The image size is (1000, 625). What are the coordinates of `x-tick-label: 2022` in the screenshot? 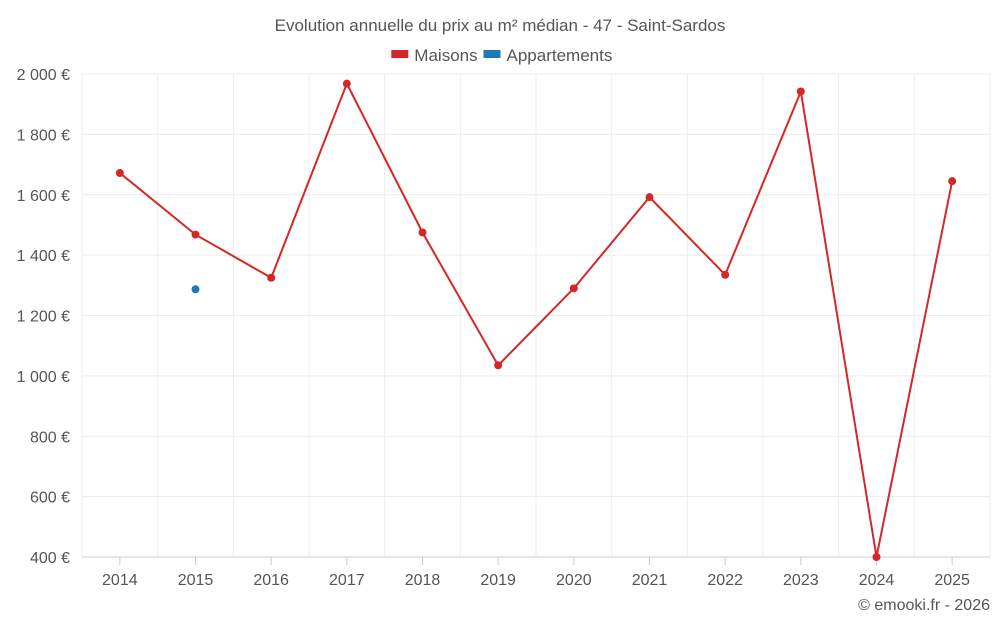 It's located at (725, 580).